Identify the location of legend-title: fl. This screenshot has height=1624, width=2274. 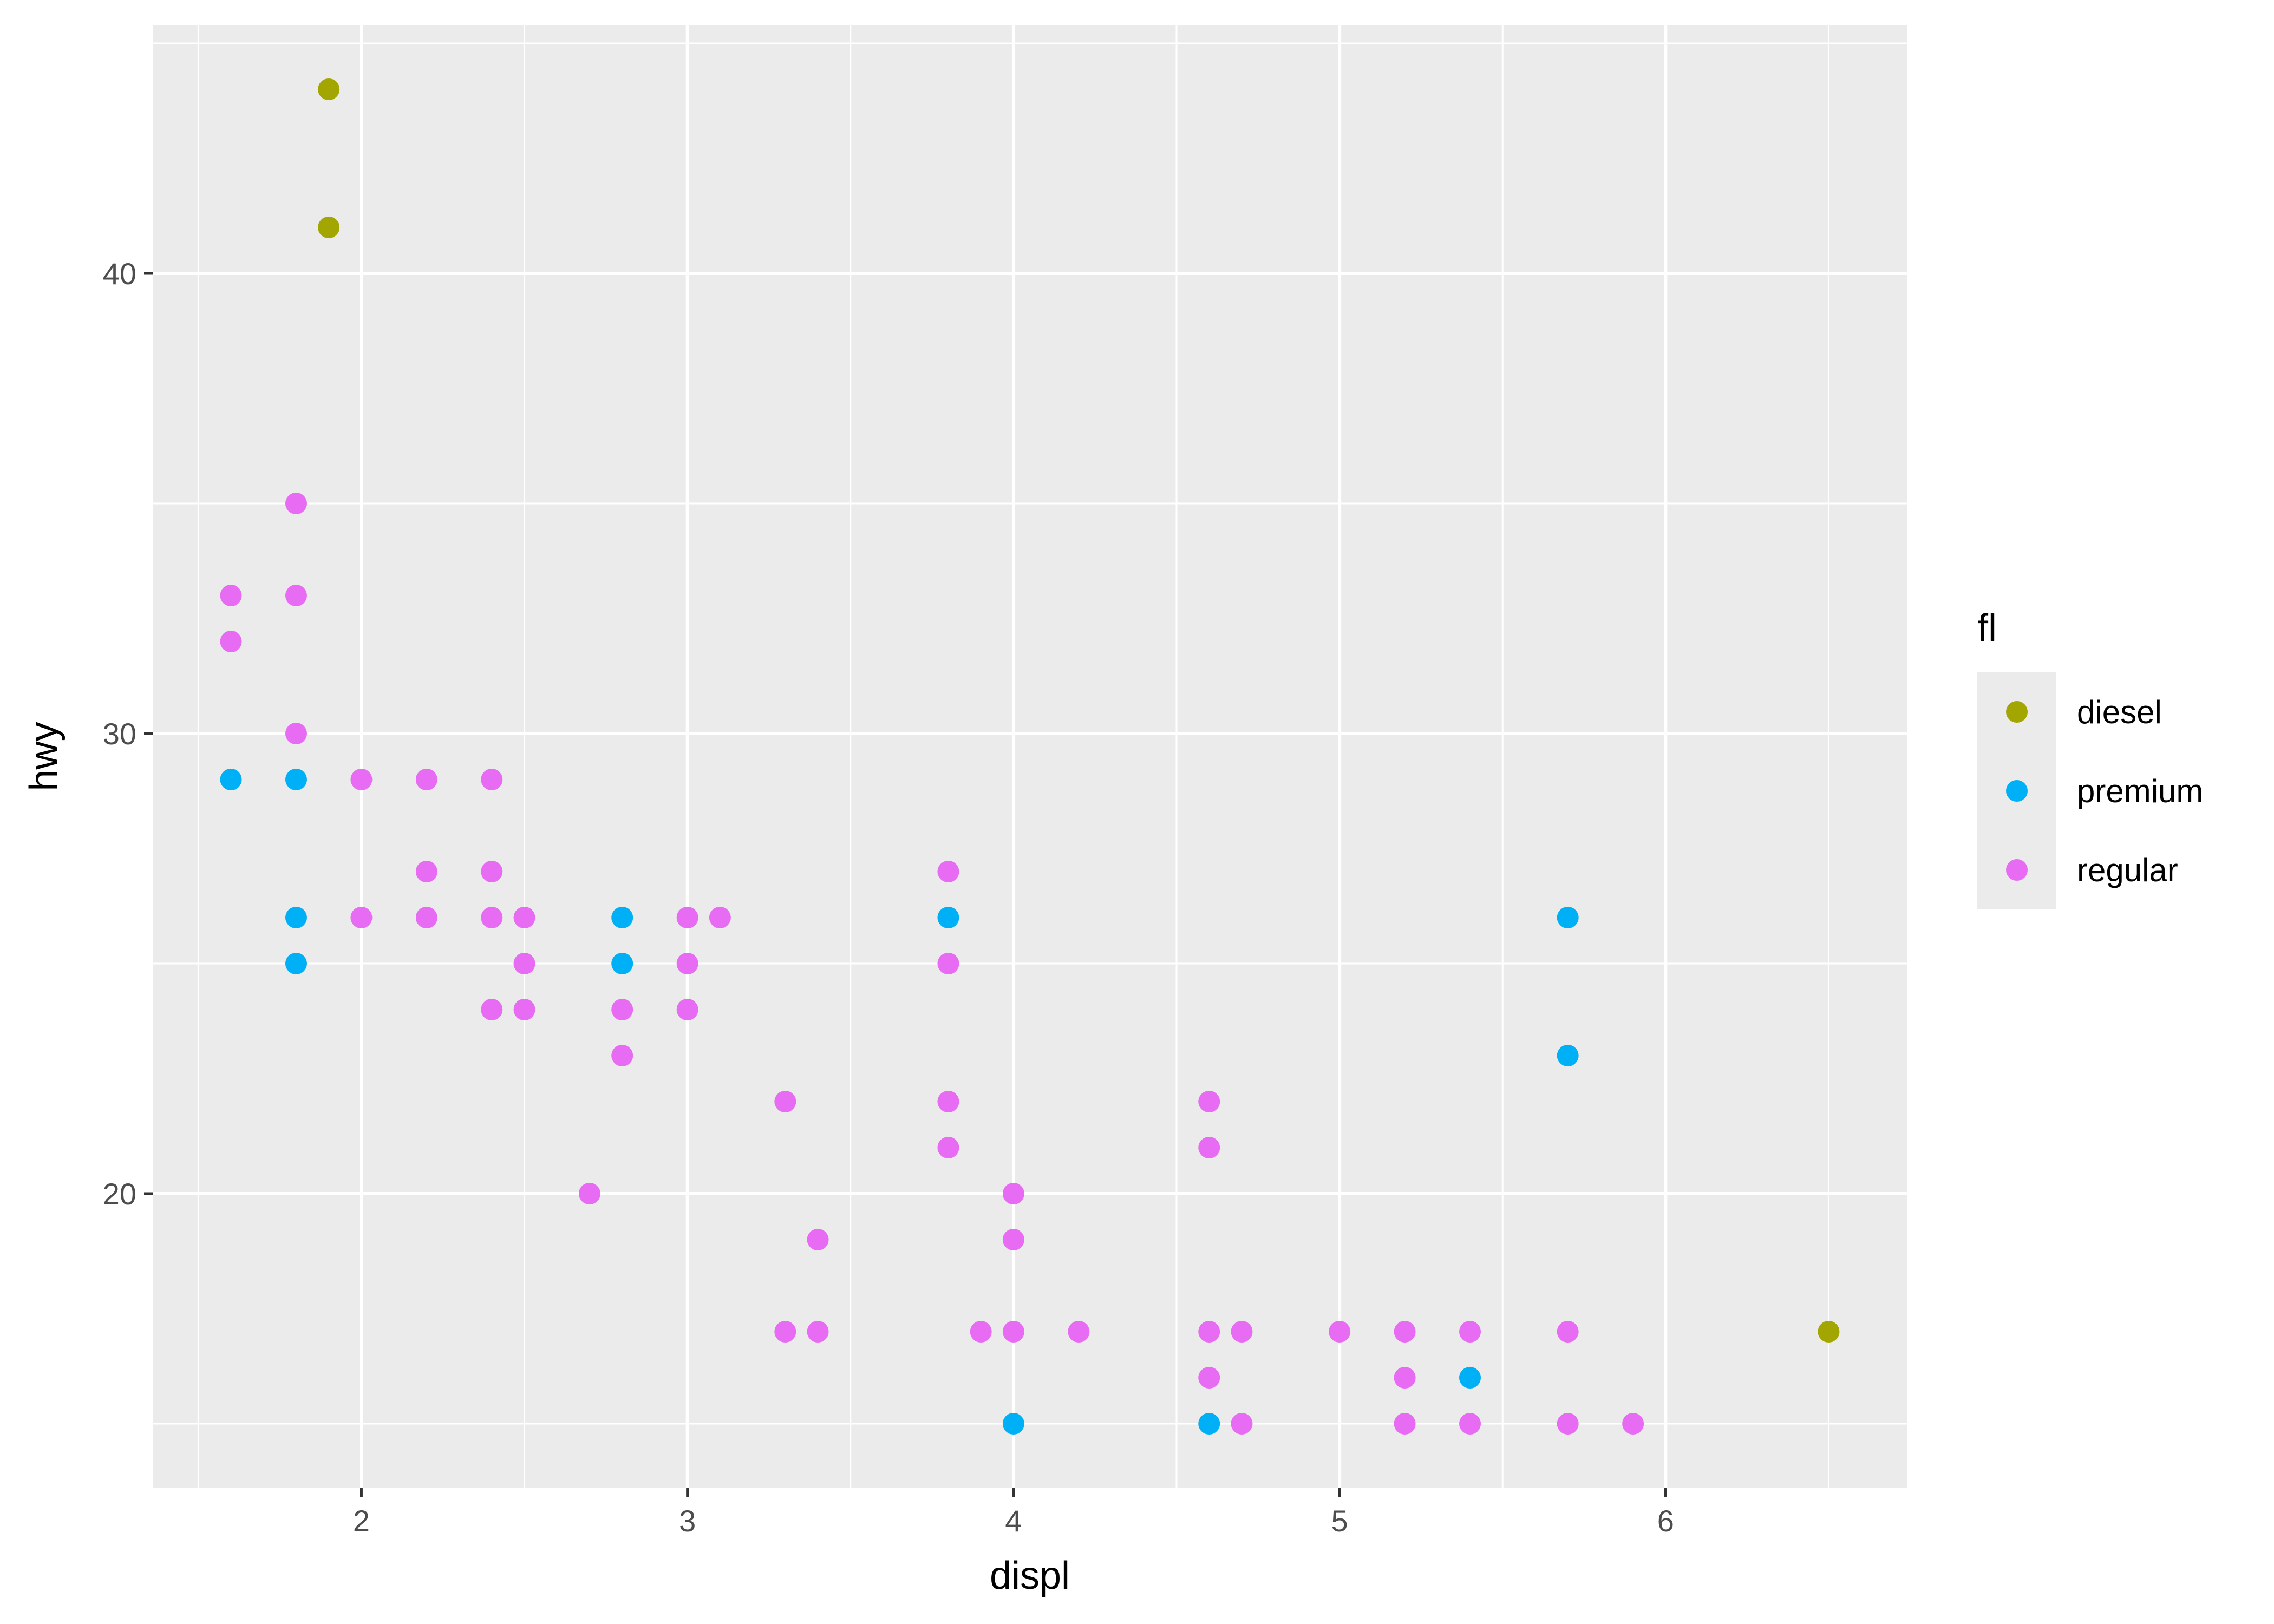
(1987, 628).